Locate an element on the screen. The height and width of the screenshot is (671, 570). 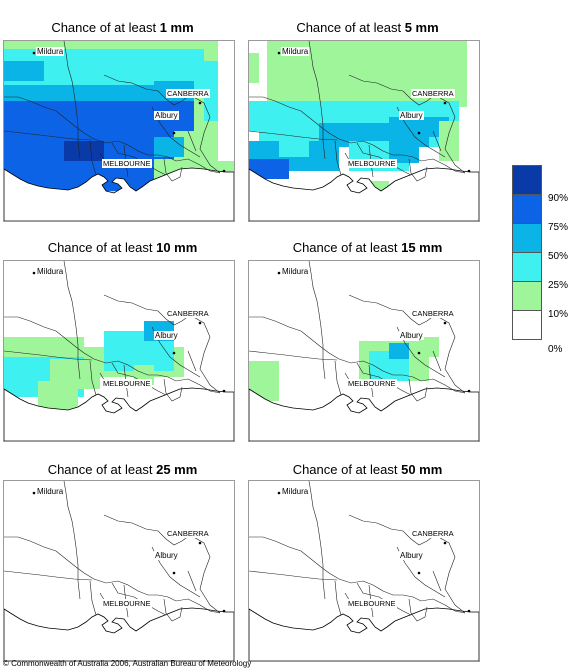
legend-label-25: 25% is located at coordinates (558, 285).